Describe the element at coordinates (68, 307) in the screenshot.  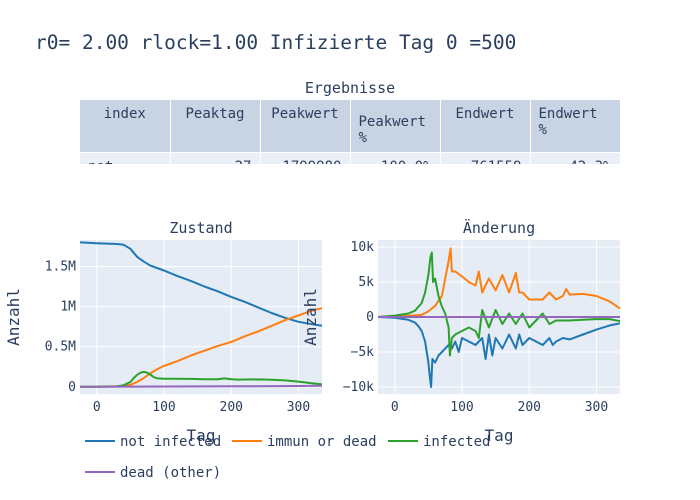
I see `y-tick-label: 1M` at that location.